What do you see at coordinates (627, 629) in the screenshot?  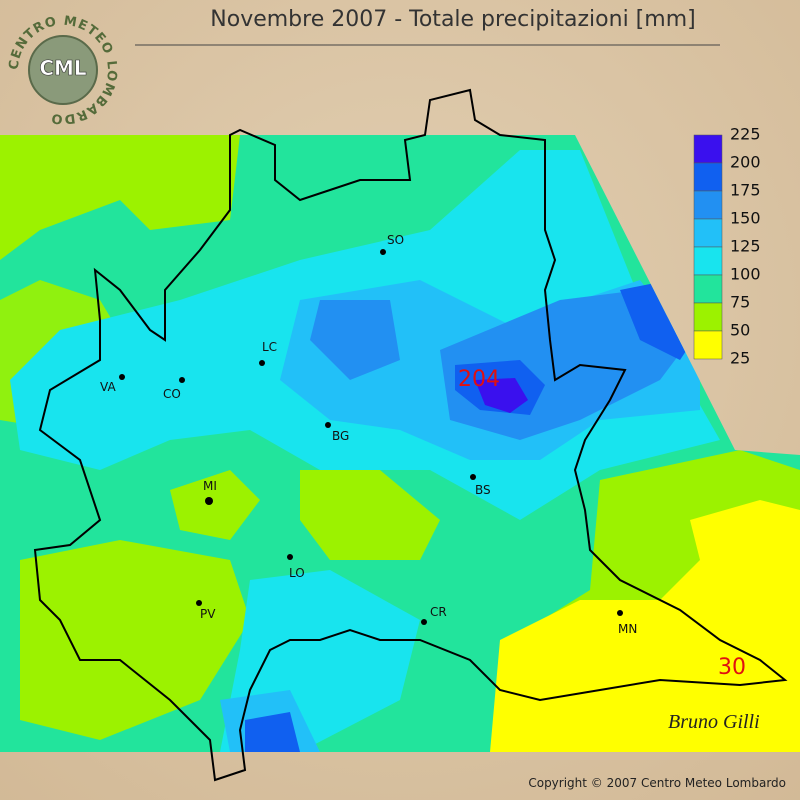 I see `city-label: MN` at bounding box center [627, 629].